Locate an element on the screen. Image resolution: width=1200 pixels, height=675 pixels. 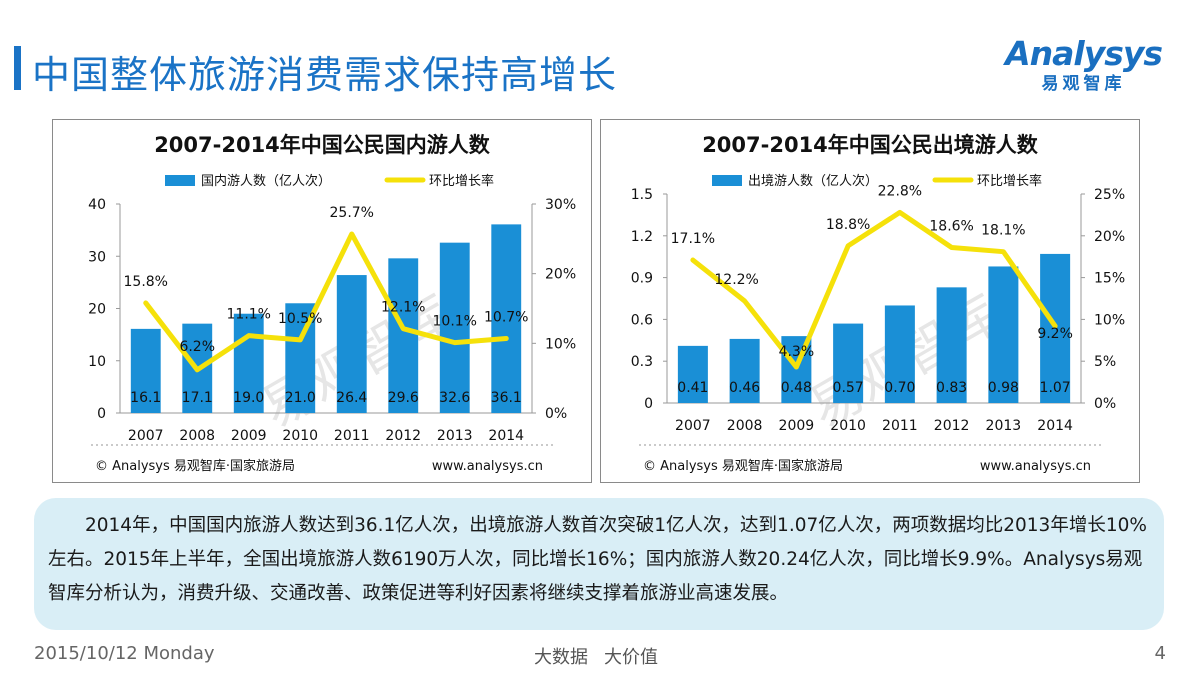
footer-slogan: 大数据 大价值 is located at coordinates (604, 656).